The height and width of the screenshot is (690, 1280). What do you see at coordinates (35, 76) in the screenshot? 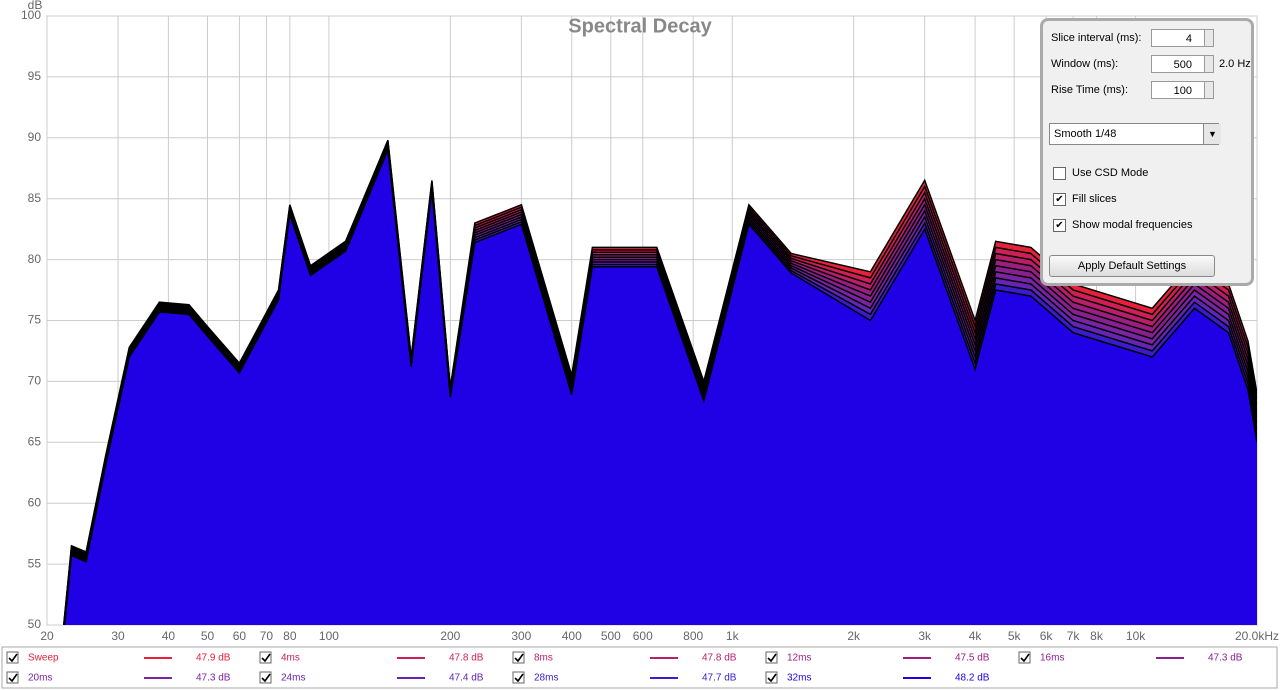
I see `y-tick-label: 95` at bounding box center [35, 76].